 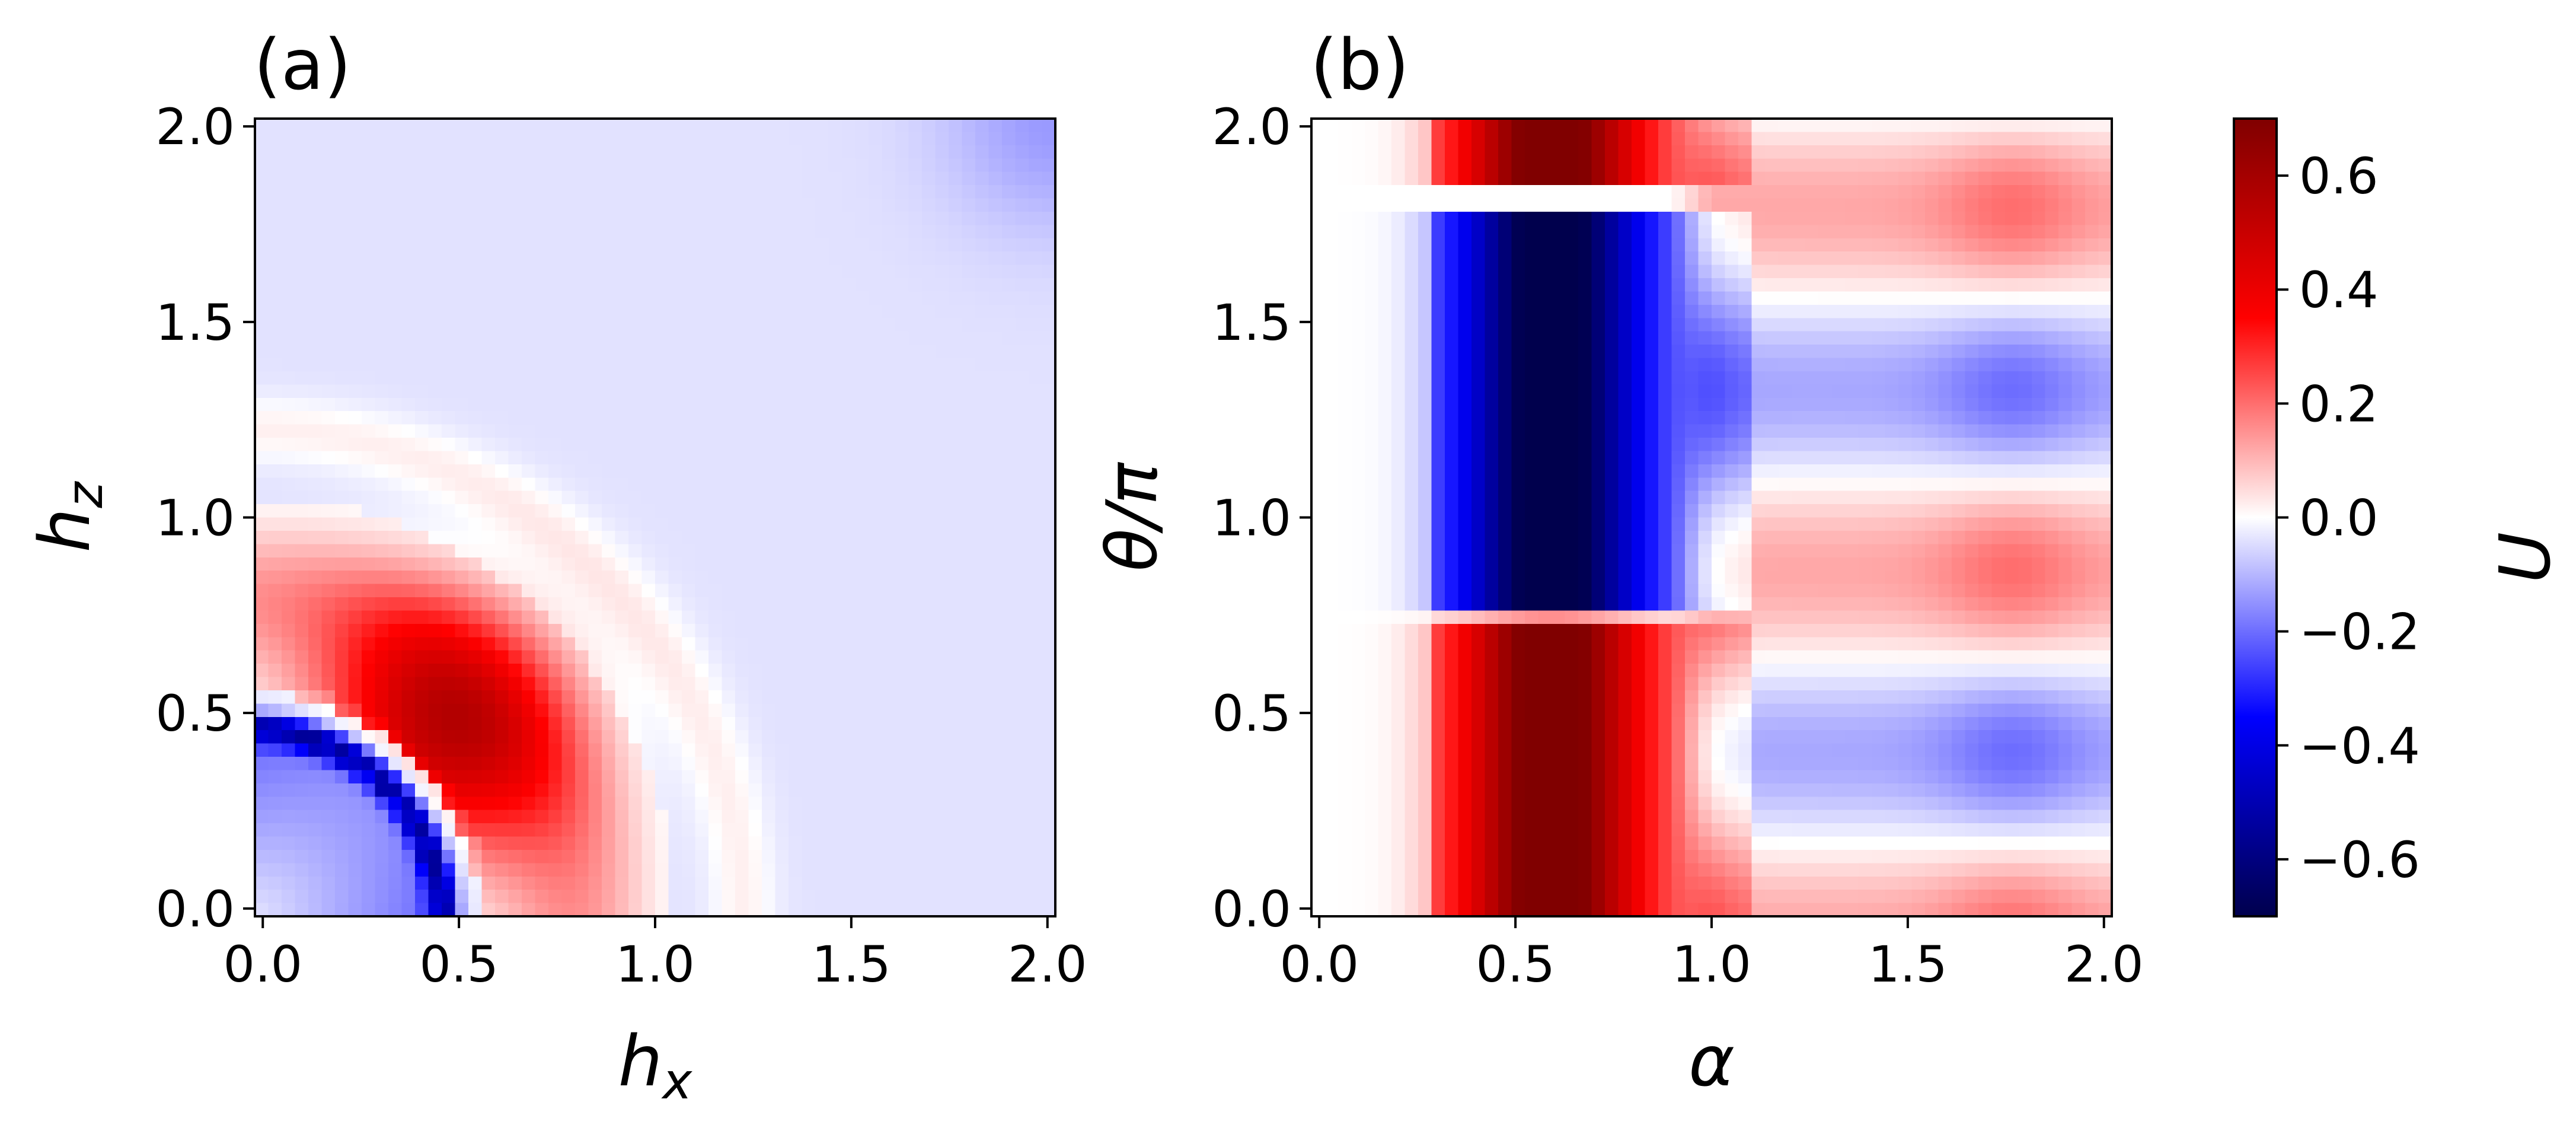 What do you see at coordinates (2359, 632) in the screenshot?
I see `colorbar-tick-label-4: −0.2` at bounding box center [2359, 632].